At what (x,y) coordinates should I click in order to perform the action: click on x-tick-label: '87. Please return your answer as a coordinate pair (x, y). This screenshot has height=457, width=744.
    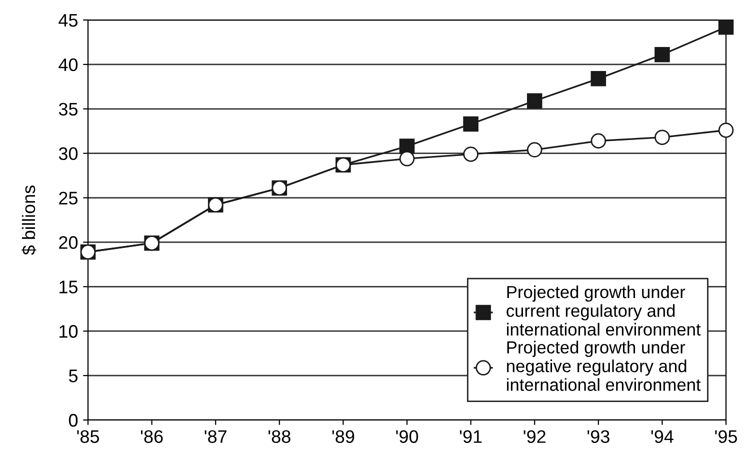
    Looking at the image, I should click on (215, 436).